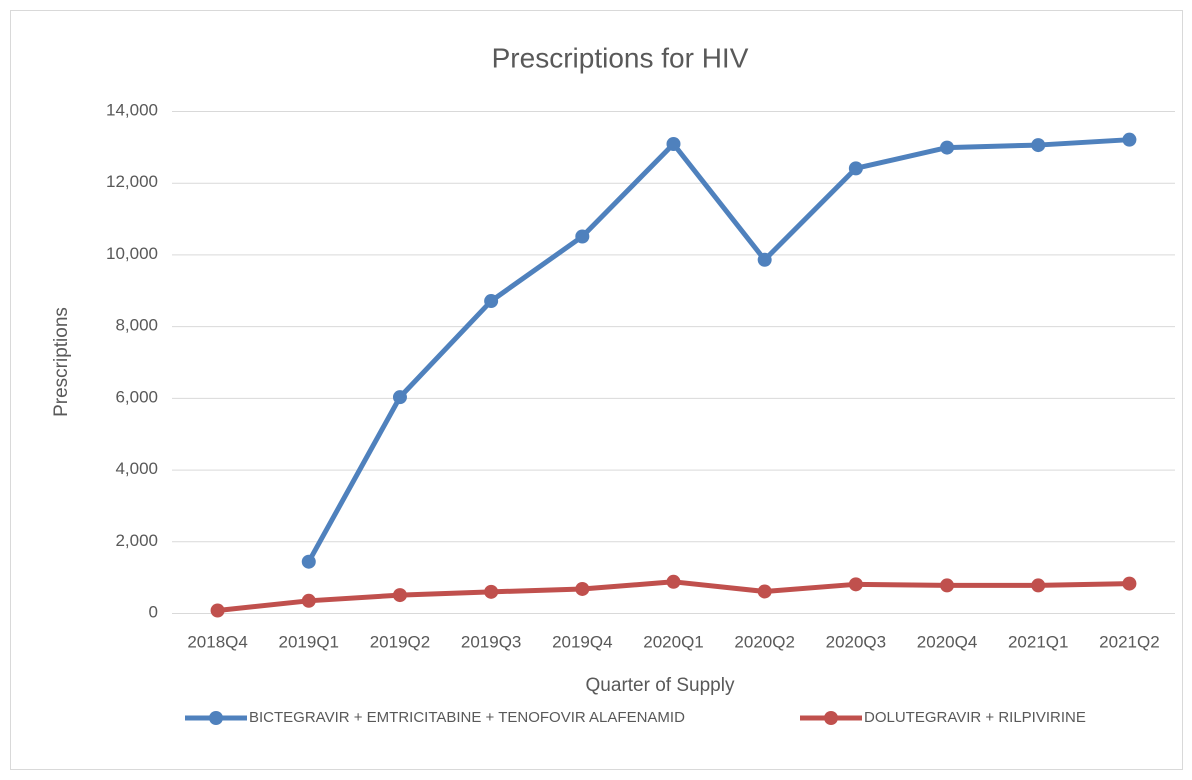 This screenshot has width=1192, height=780. Describe the element at coordinates (582, 641) in the screenshot. I see `x-tick-label: 2019Q4` at that location.